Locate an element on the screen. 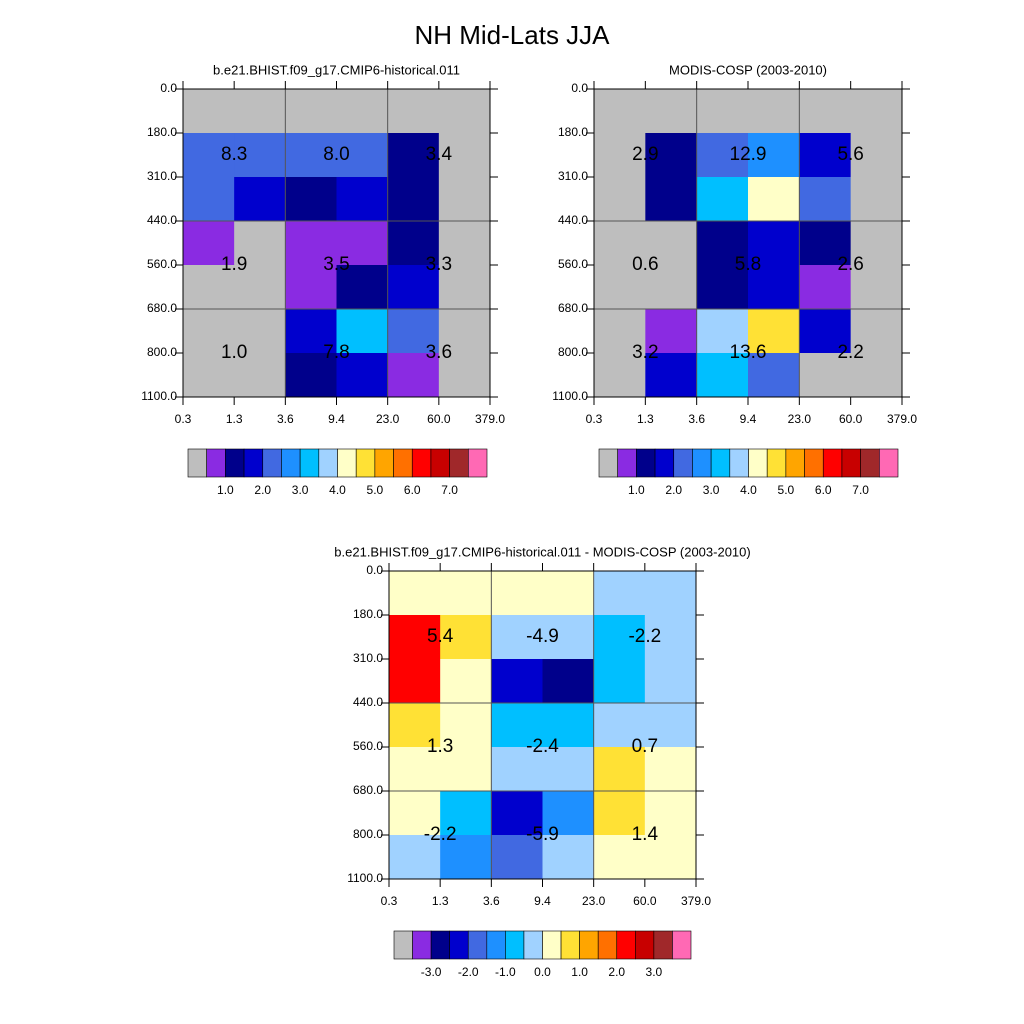 The width and height of the screenshot is (1024, 1024). y-tick-label: 180.0 is located at coordinates (573, 132).